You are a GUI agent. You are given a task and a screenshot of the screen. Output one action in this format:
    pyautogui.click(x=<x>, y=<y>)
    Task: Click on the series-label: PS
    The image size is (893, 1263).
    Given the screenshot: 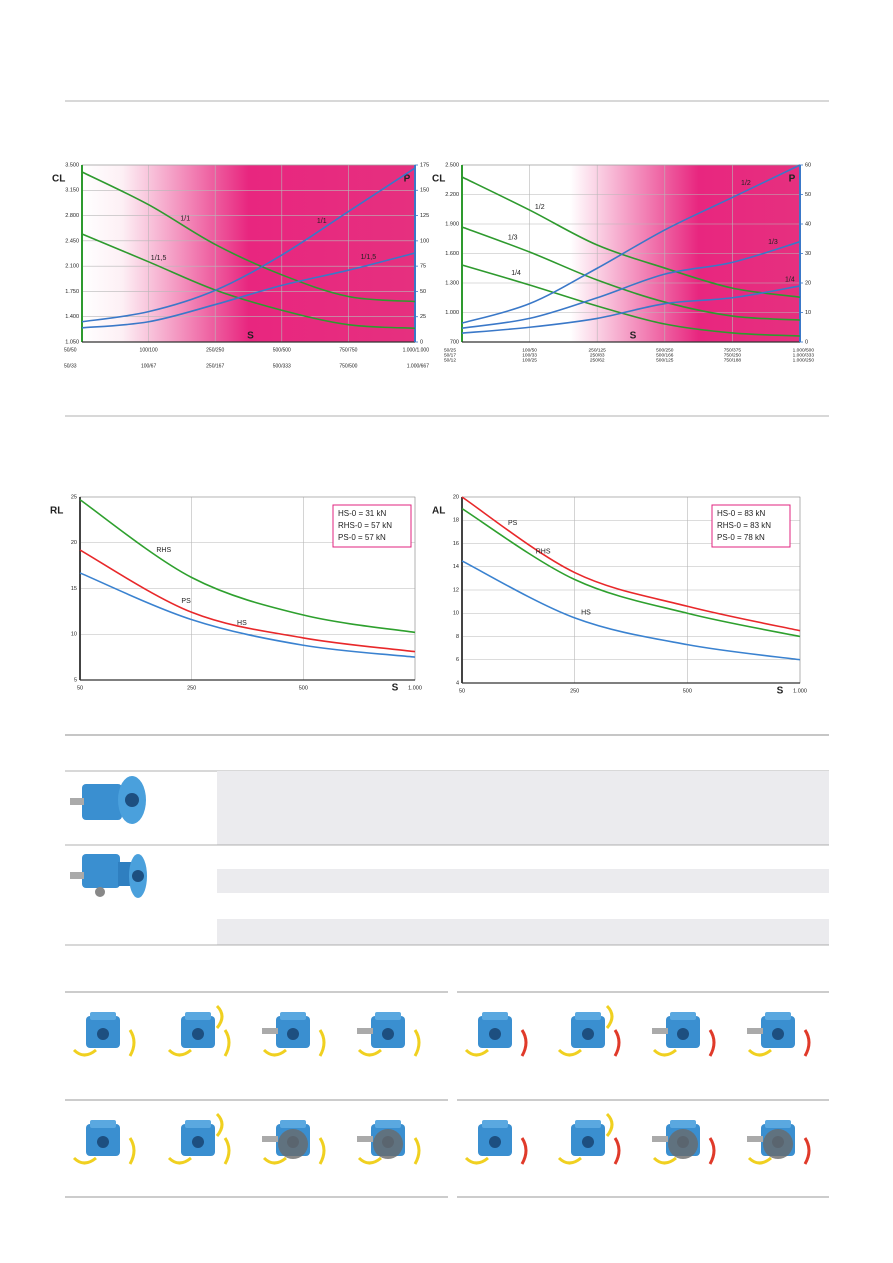 What is the action you would take?
    pyautogui.click(x=186, y=601)
    